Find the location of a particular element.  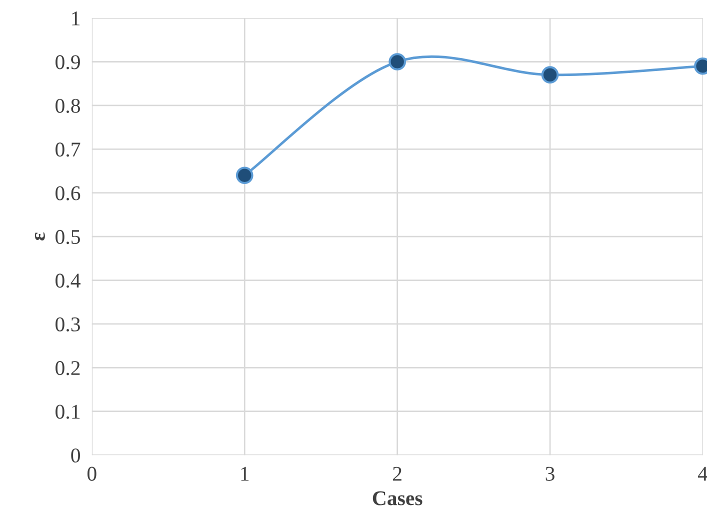

y-tick-label: 0.2 is located at coordinates (68, 368).